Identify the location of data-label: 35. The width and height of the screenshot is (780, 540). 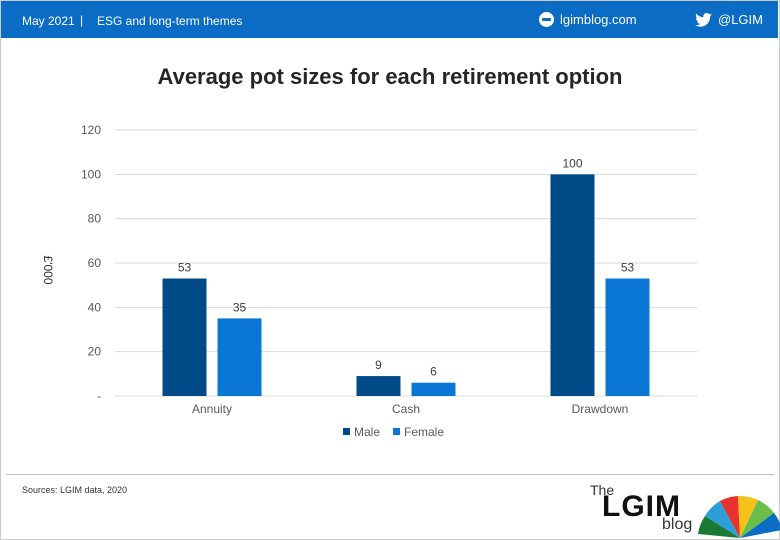
(240, 307).